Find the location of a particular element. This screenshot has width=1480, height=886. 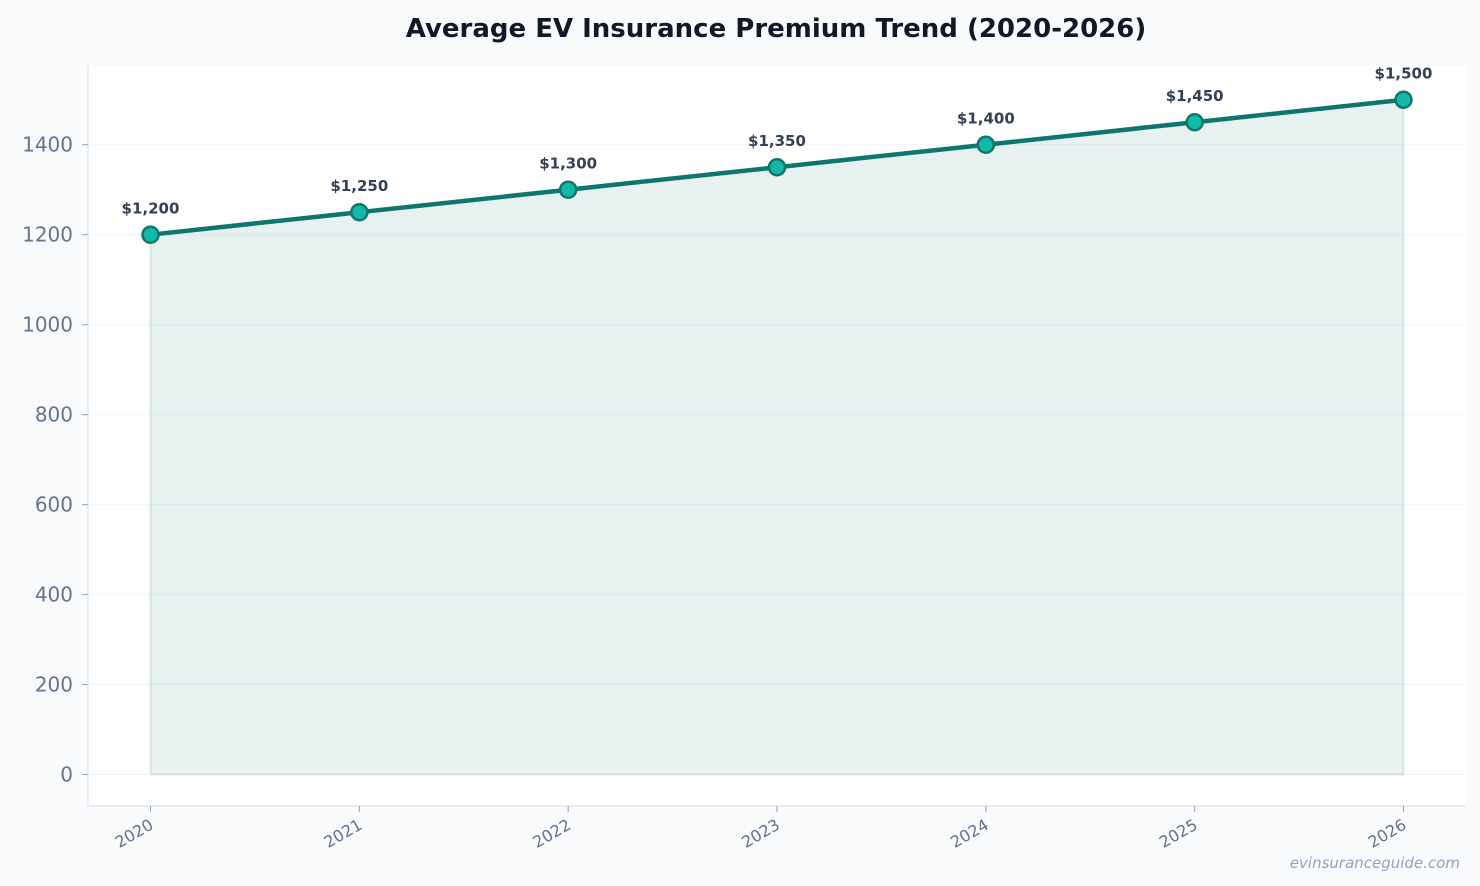

y-tick-label: 1400 is located at coordinates (47, 145).